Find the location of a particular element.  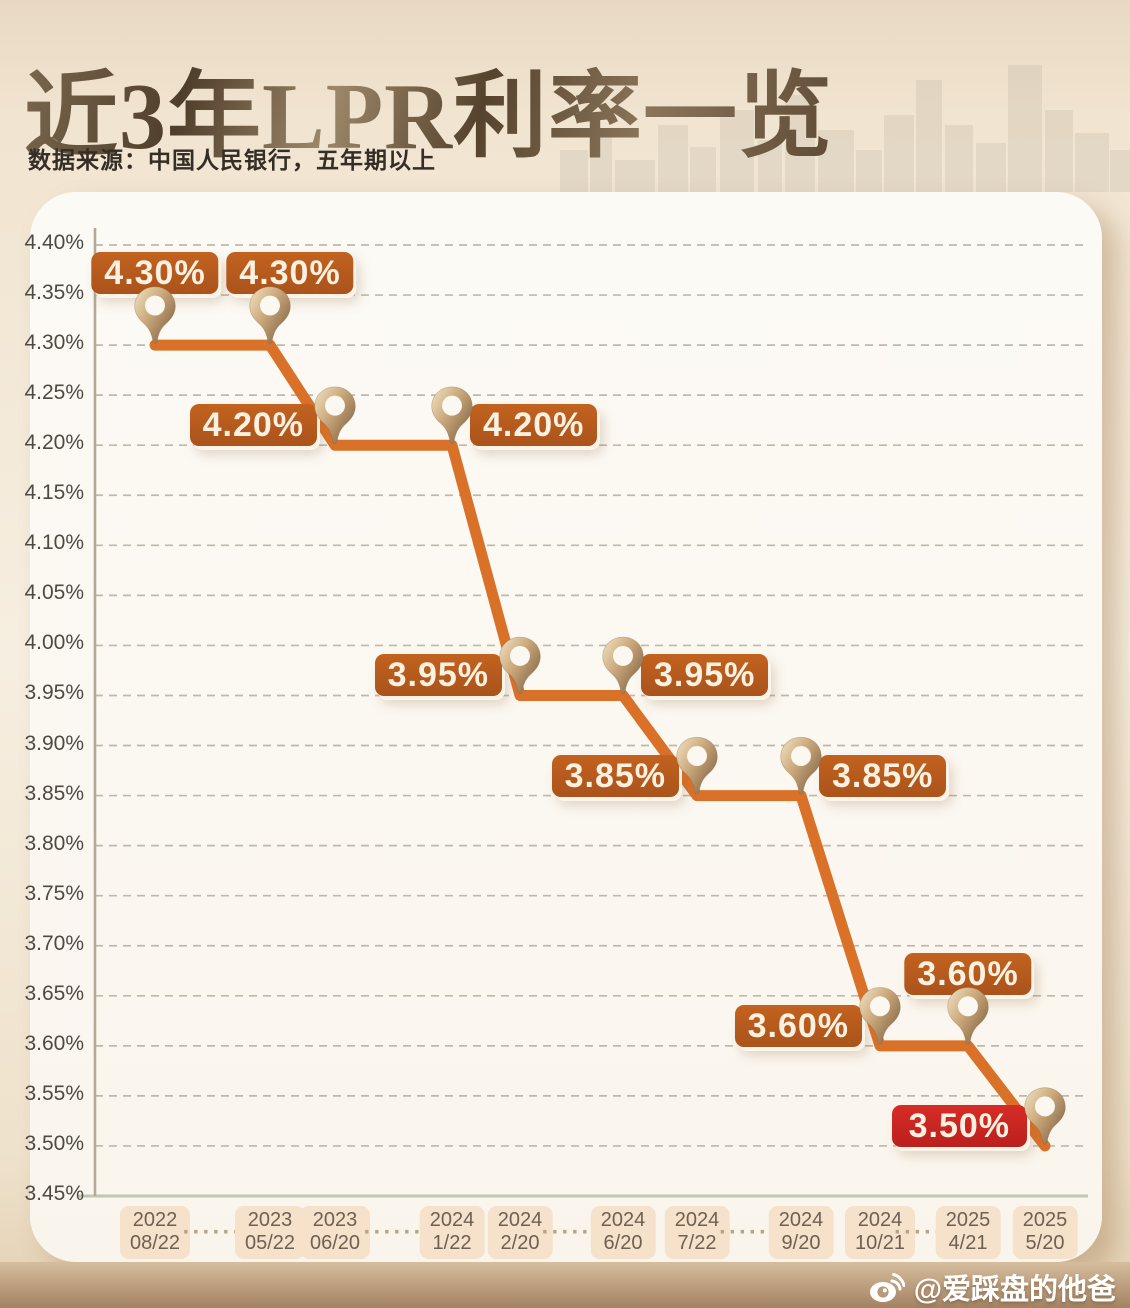

y-tick-label: 3.80% is located at coordinates (54, 843).